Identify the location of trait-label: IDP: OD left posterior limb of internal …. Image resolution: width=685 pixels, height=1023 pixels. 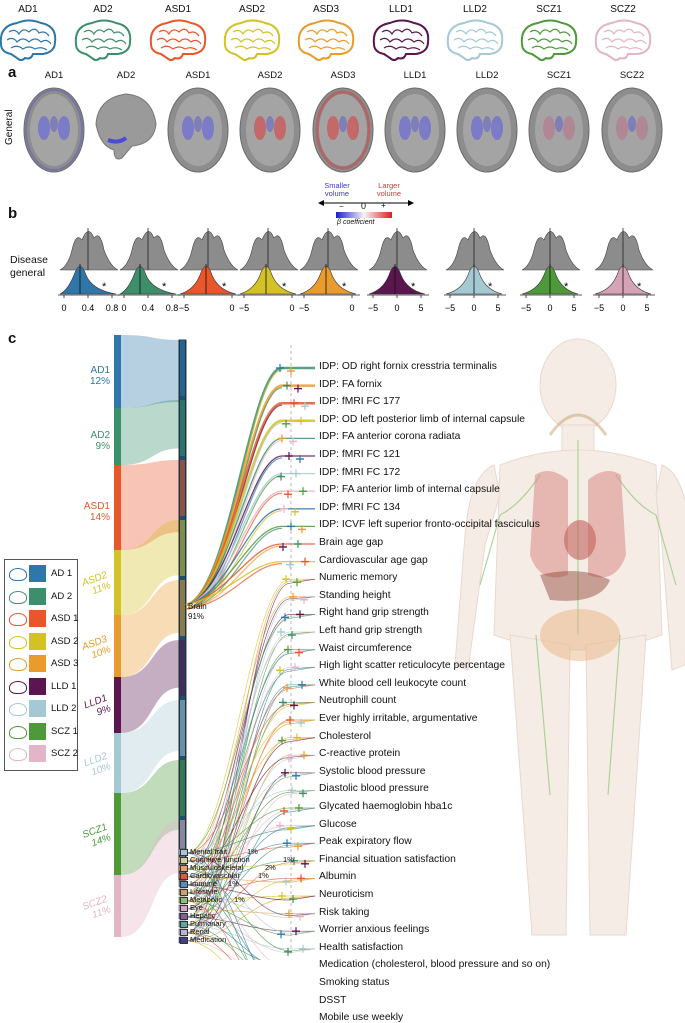
(422, 419).